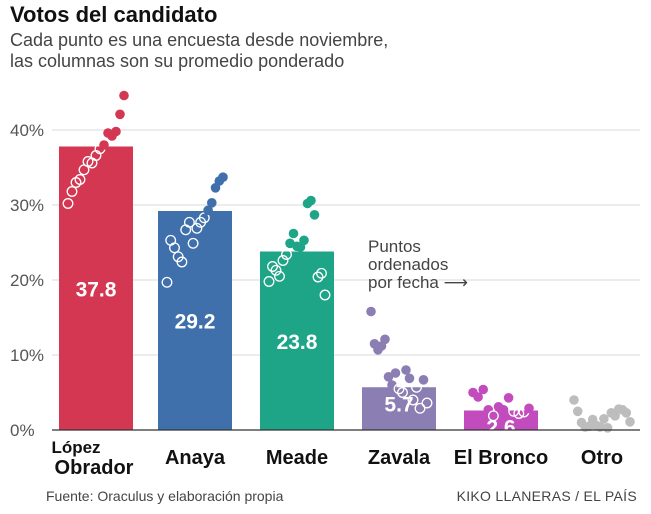 This screenshot has height=514, width=651. What do you see at coordinates (165, 496) in the screenshot?
I see `source-note: Fuente: Oraculus y elaboración propia` at bounding box center [165, 496].